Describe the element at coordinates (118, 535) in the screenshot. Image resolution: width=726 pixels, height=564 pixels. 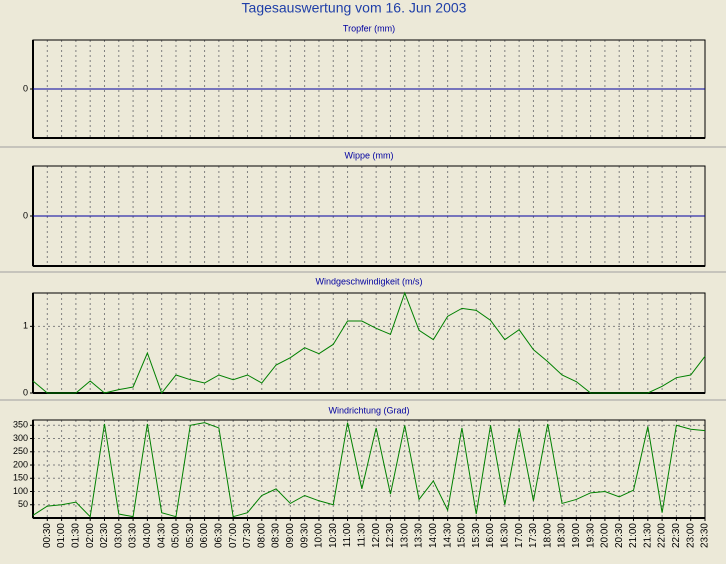
I see `x-tick-label: 03:00` at that location.